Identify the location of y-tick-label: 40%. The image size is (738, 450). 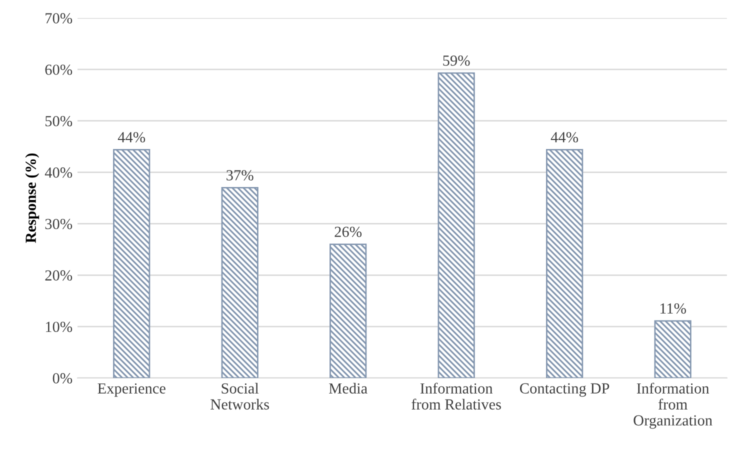
(58, 172).